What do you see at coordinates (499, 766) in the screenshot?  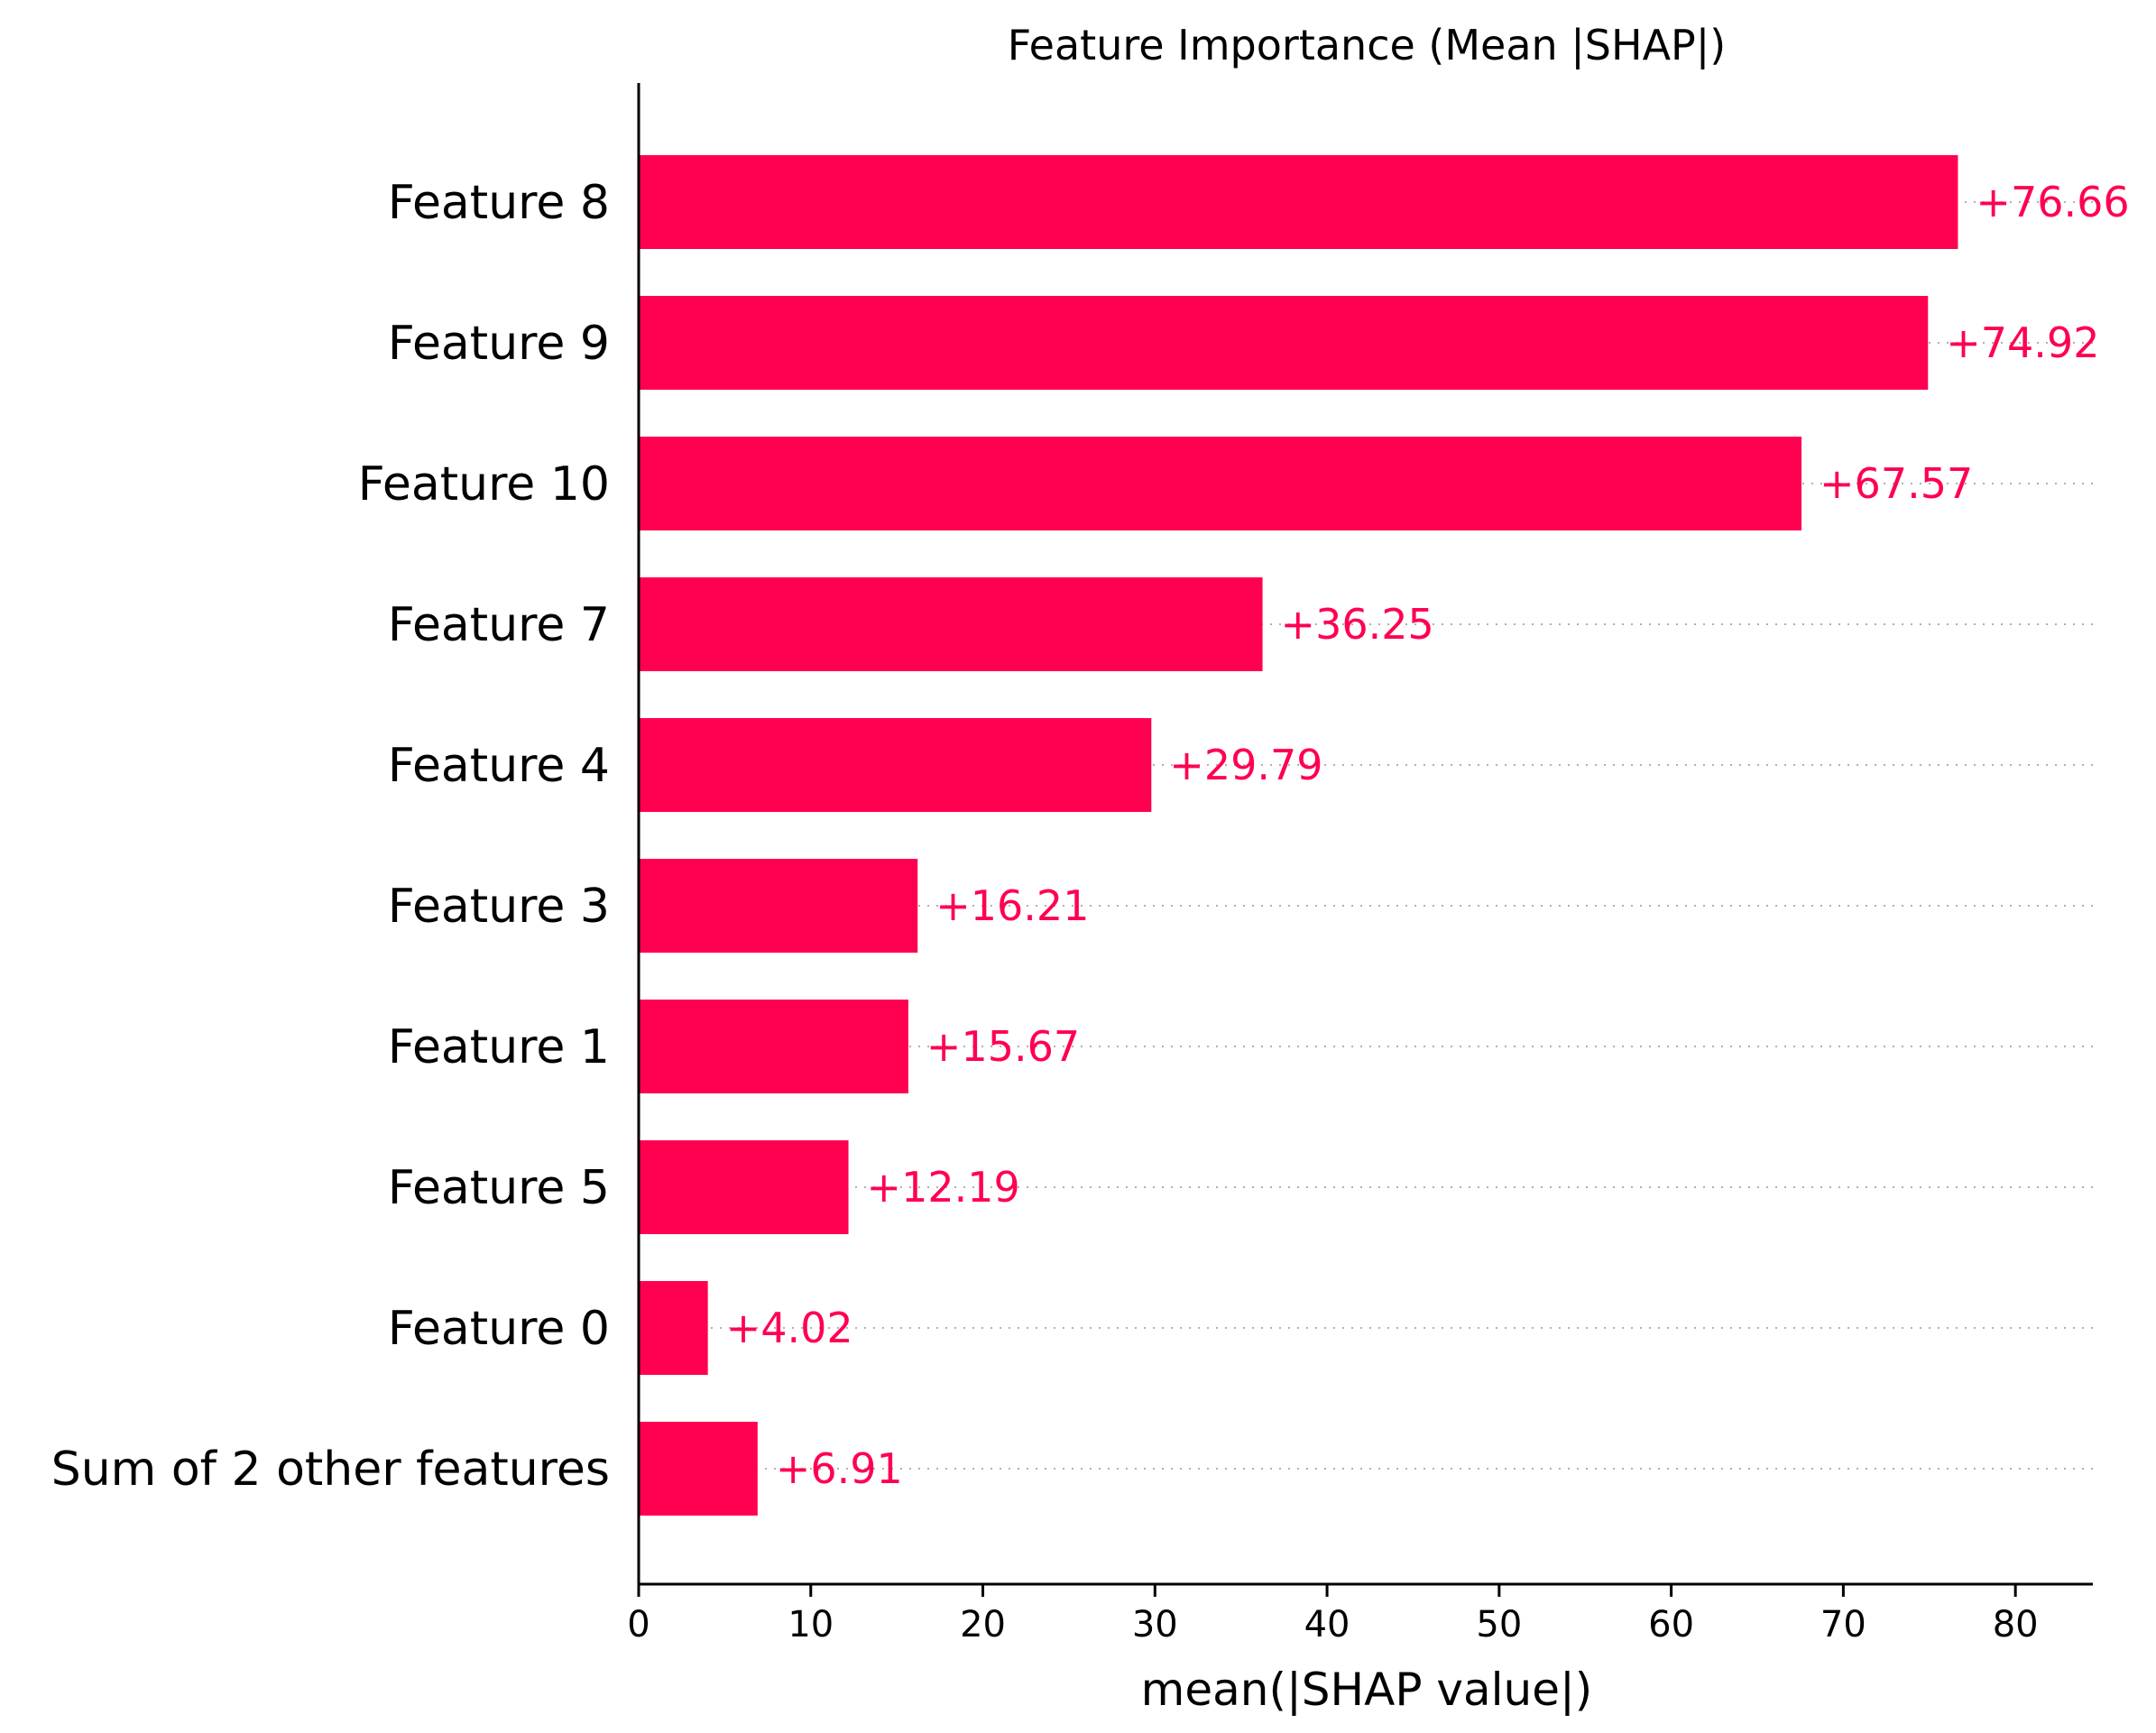 I see `category-label: Feature 4` at bounding box center [499, 766].